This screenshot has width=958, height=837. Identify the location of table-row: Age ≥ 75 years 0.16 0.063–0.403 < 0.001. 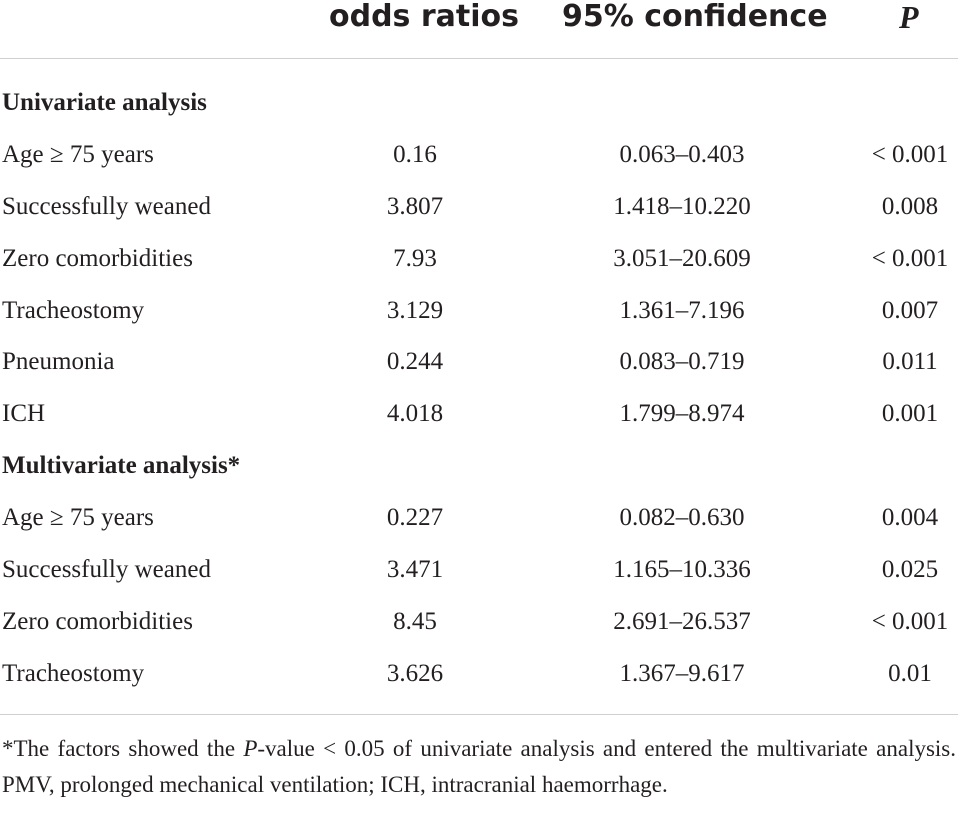
(479, 155).